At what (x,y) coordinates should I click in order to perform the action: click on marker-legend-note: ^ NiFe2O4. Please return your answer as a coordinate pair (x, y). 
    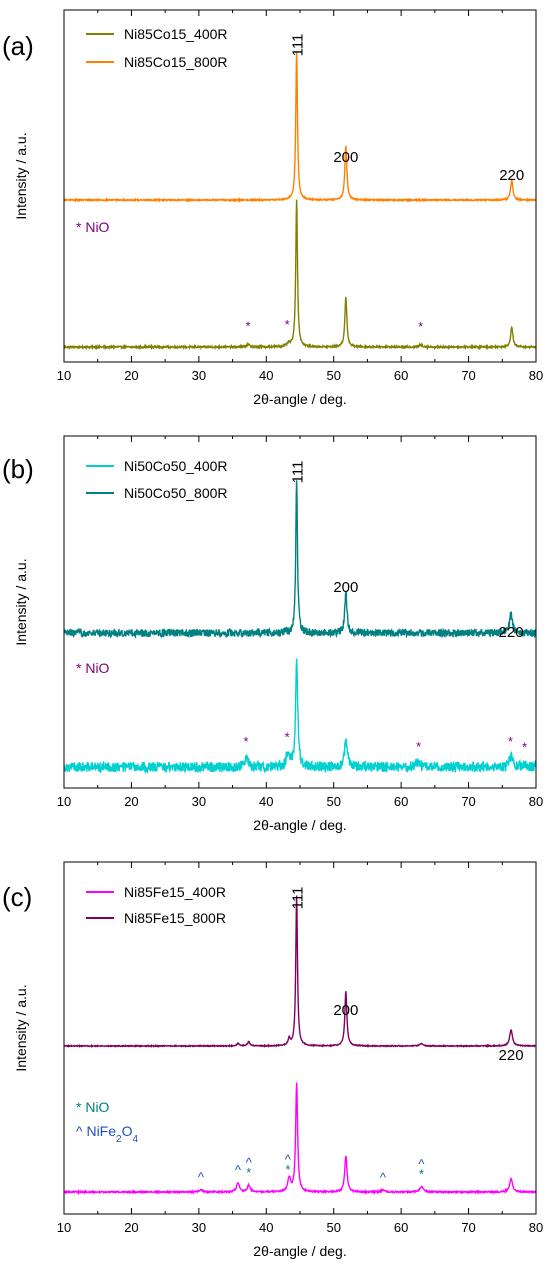
    Looking at the image, I should click on (107, 1134).